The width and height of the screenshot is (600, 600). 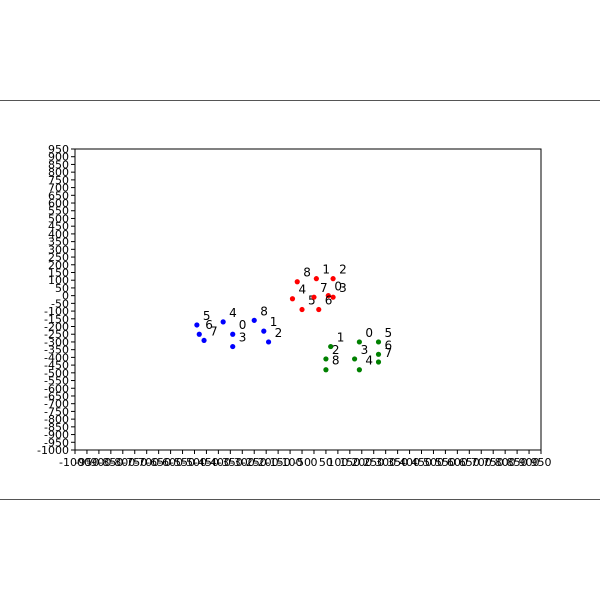 I want to click on y-tick-label: 700, so click(x=58, y=188).